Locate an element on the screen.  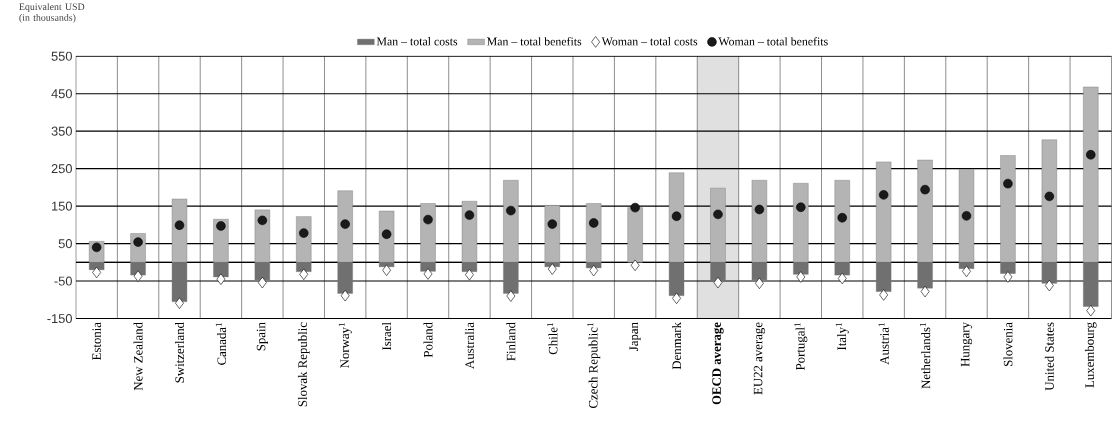
bar is located at coordinates (635, 235).